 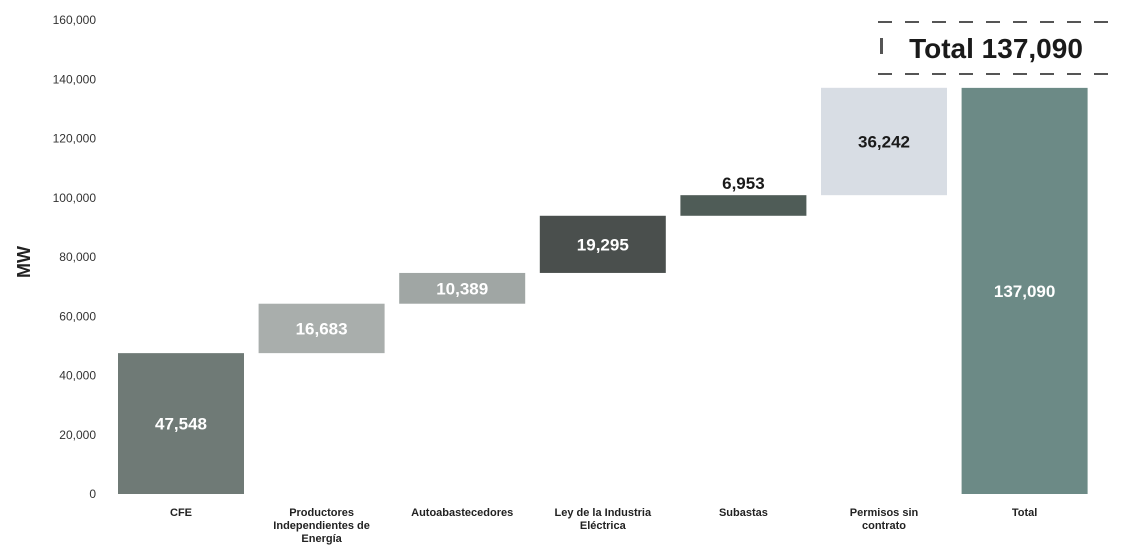 What do you see at coordinates (92, 494) in the screenshot?
I see `y-tick-label: 0` at bounding box center [92, 494].